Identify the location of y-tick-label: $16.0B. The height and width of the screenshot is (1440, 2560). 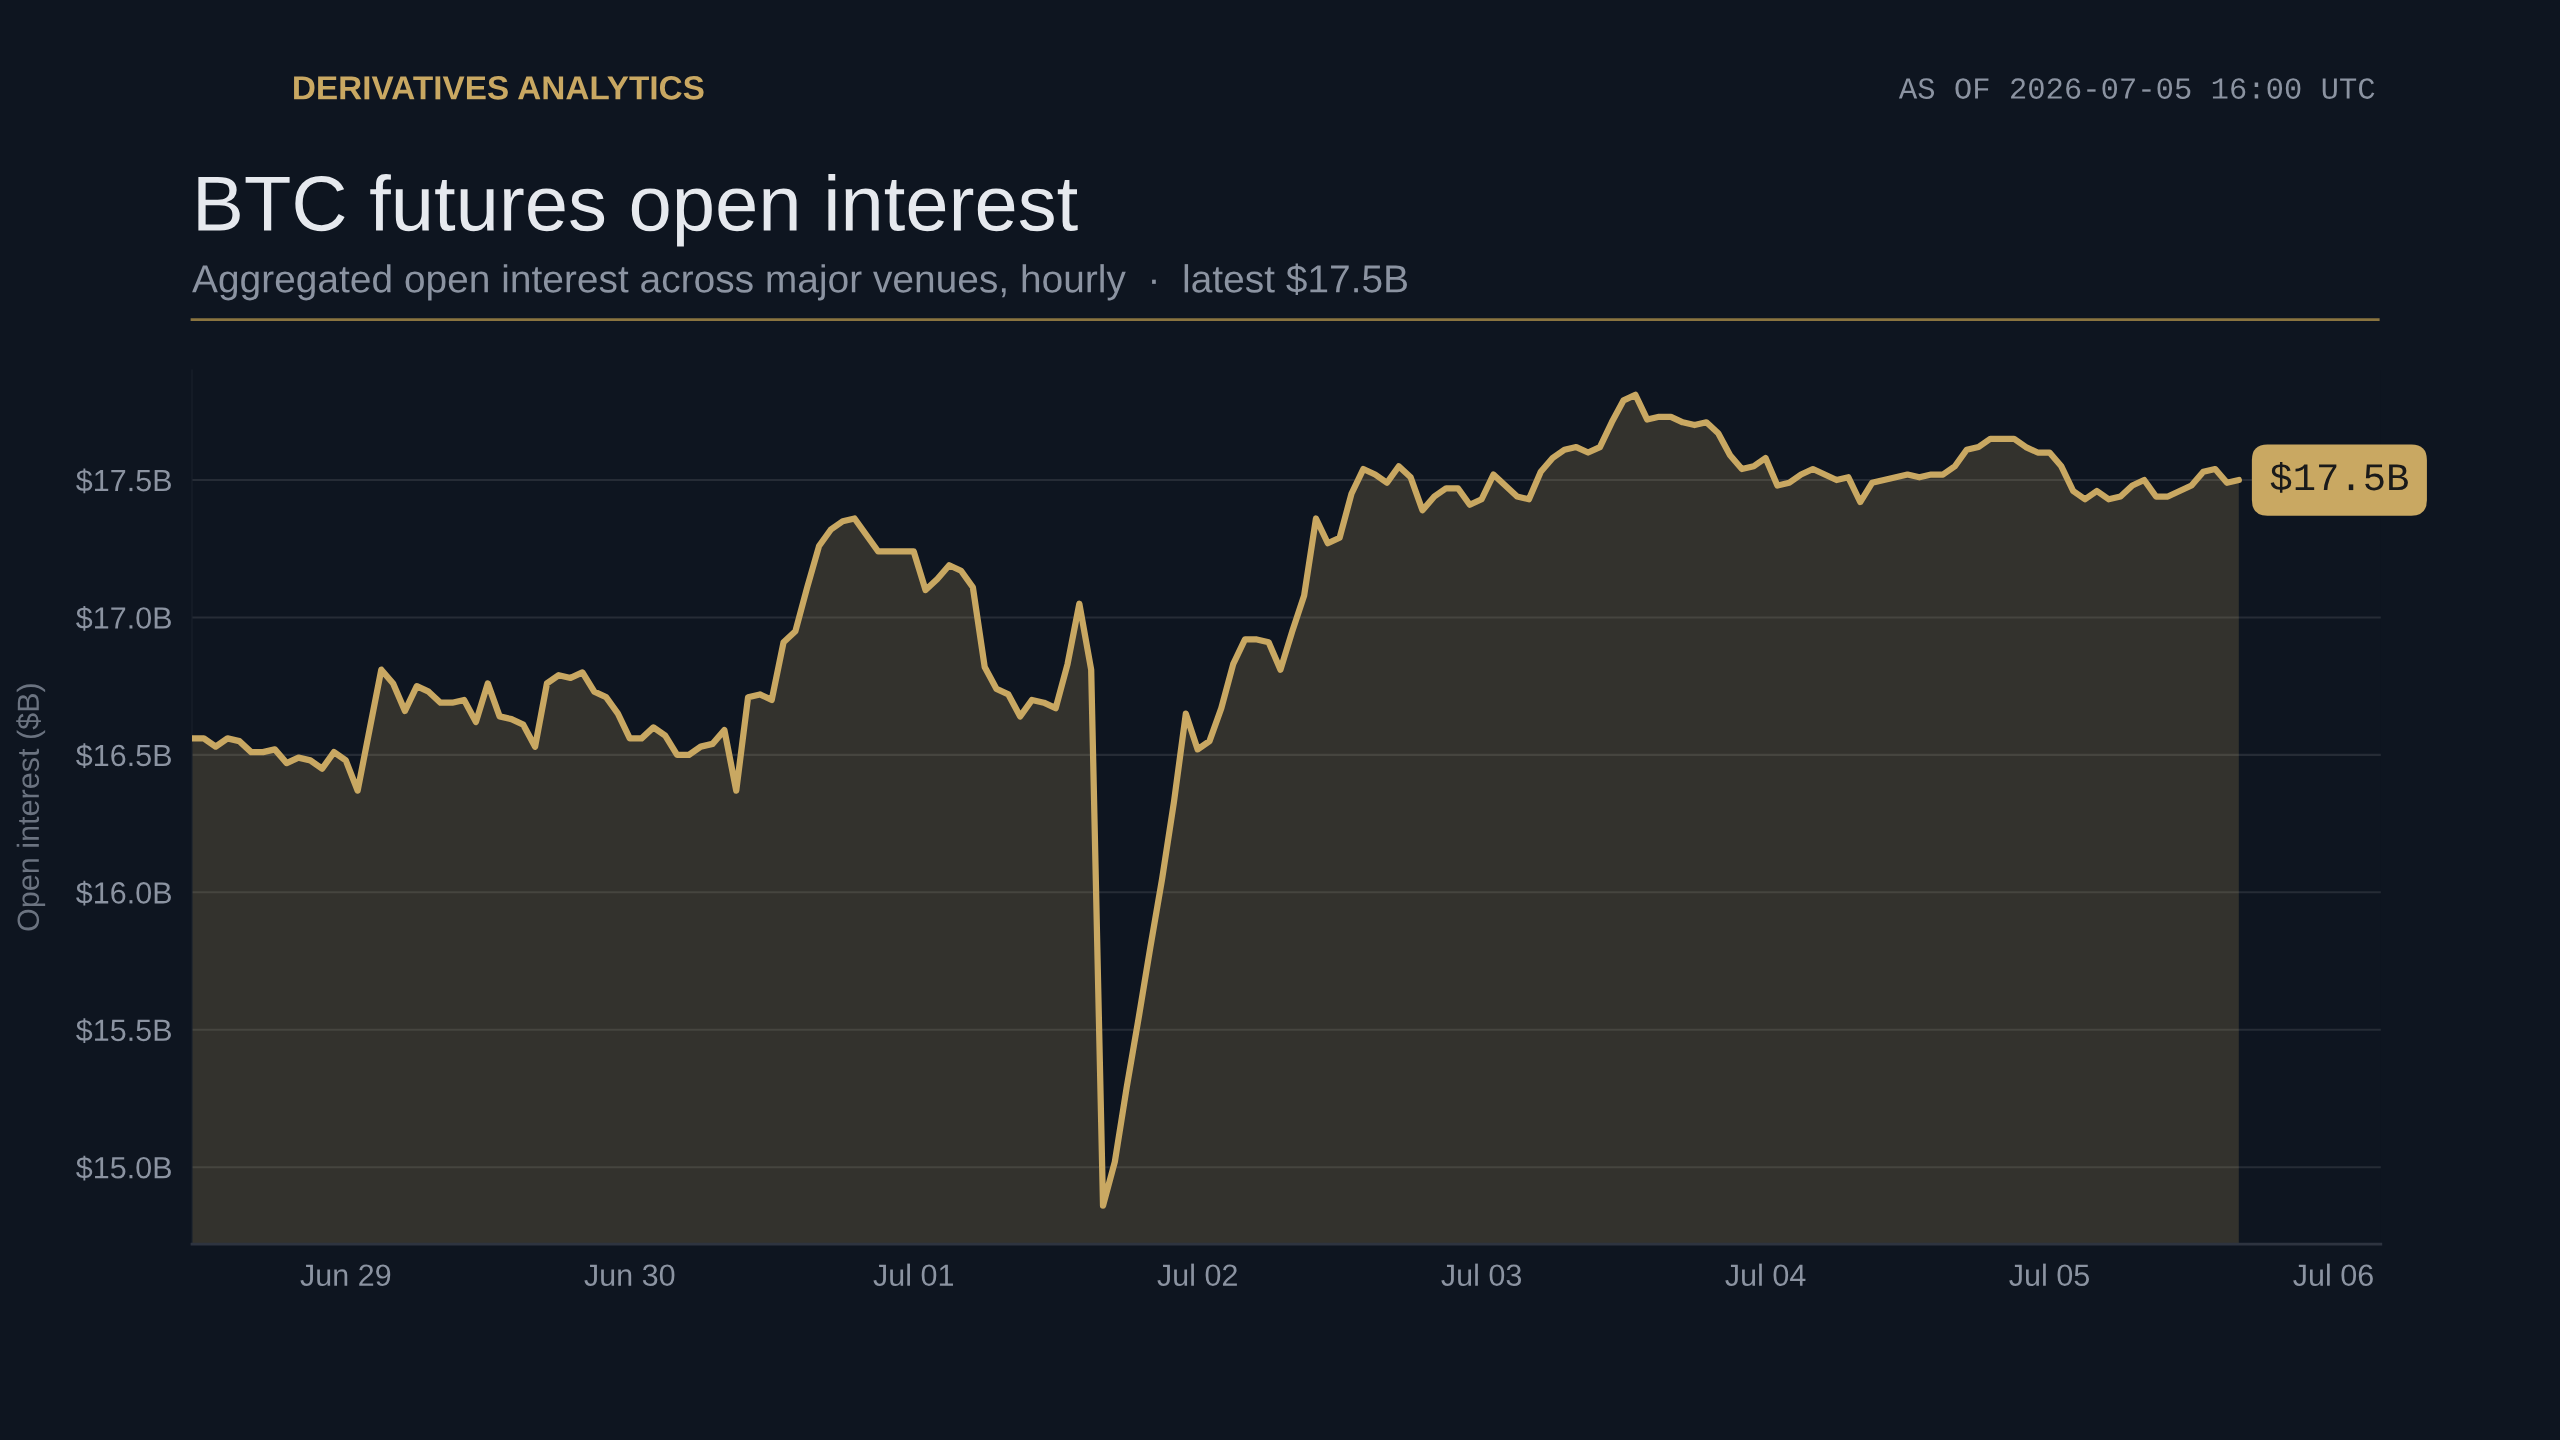
(123, 893).